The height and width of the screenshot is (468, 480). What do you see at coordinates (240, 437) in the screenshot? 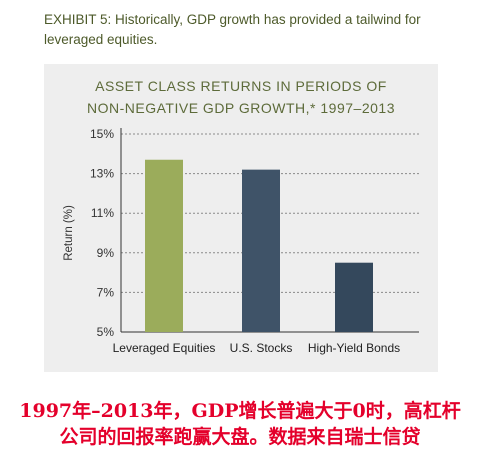
I see `chinese-caption-line2: 公司的回报率跑赢大盘。数据来自瑞士信贷` at bounding box center [240, 437].